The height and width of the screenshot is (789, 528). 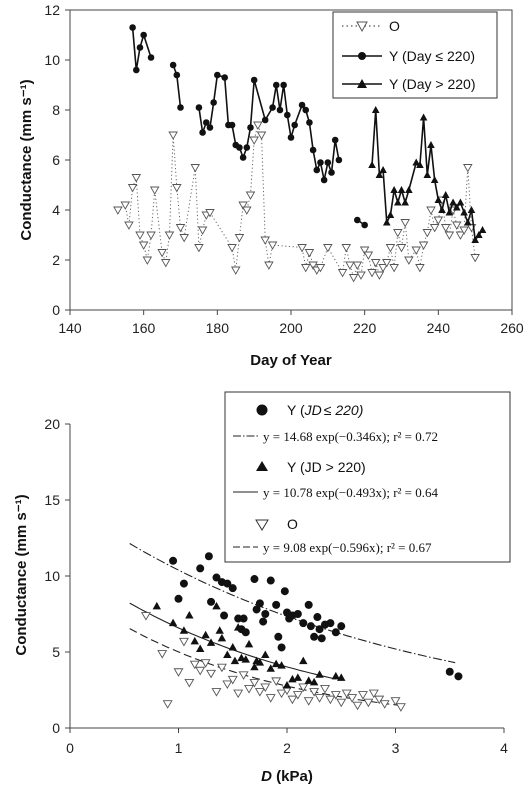 What do you see at coordinates (362, 27) in the screenshot?
I see `top-legend-o-marker` at bounding box center [362, 27].